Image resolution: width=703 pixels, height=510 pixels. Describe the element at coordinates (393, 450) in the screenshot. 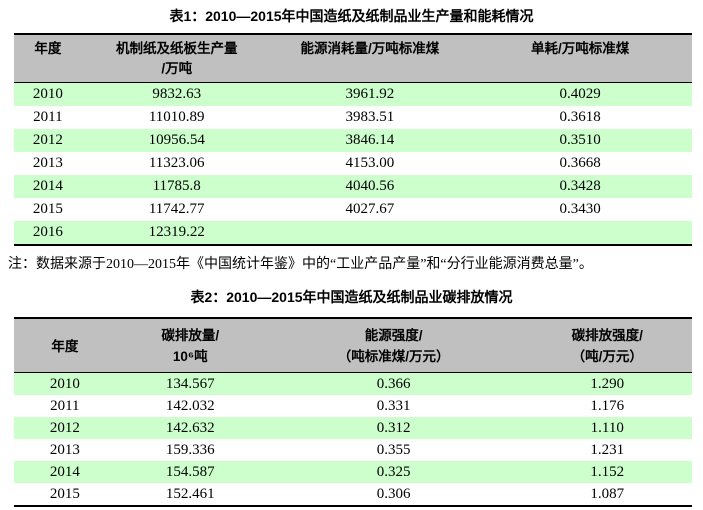

I see `table-cell: 0.355` at that location.